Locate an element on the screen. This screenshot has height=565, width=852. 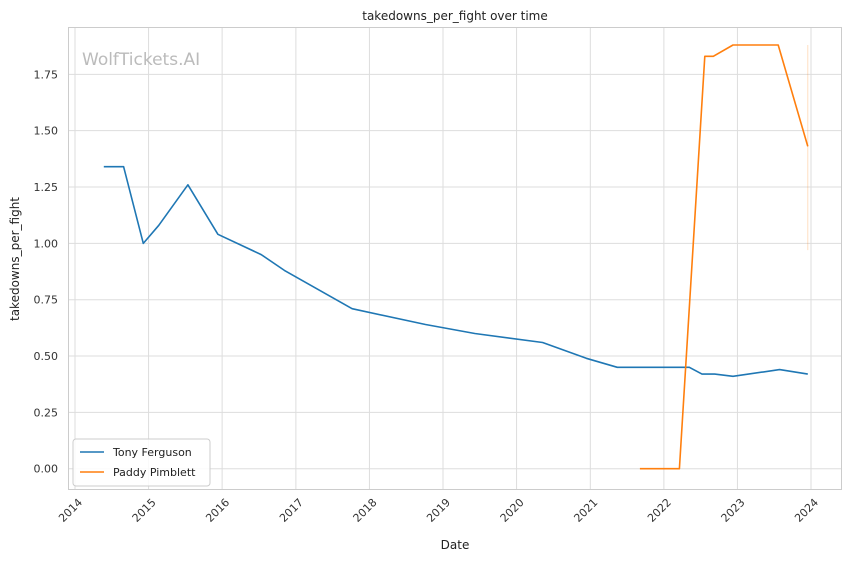
legend-label-tony-ferguson: Tony Ferguson is located at coordinates (152, 452).